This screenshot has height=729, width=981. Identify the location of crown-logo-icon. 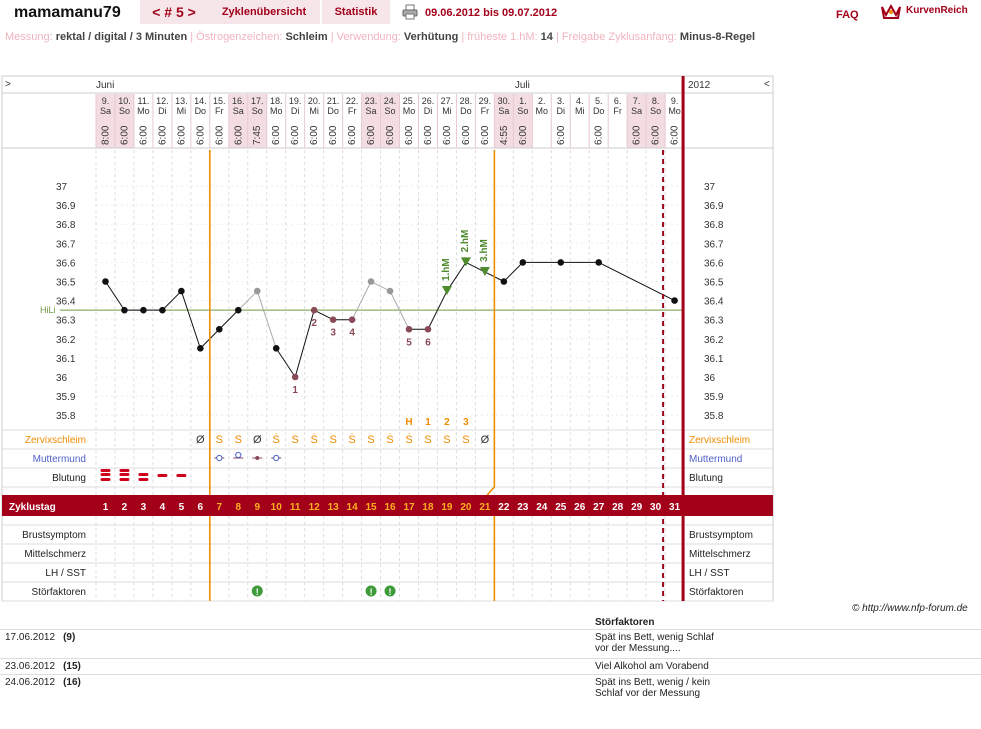
(891, 12).